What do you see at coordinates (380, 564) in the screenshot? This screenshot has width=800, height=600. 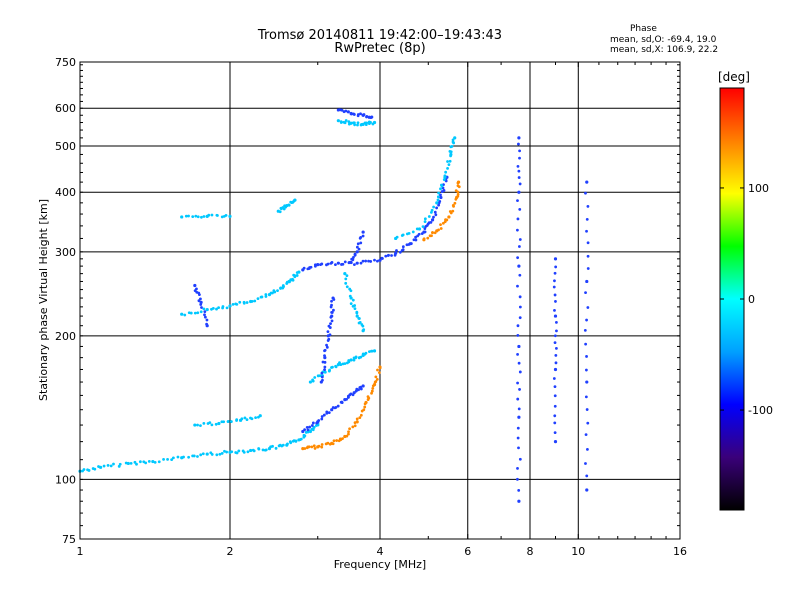 I see `x-axis-label: Frequency [MHz]` at bounding box center [380, 564].